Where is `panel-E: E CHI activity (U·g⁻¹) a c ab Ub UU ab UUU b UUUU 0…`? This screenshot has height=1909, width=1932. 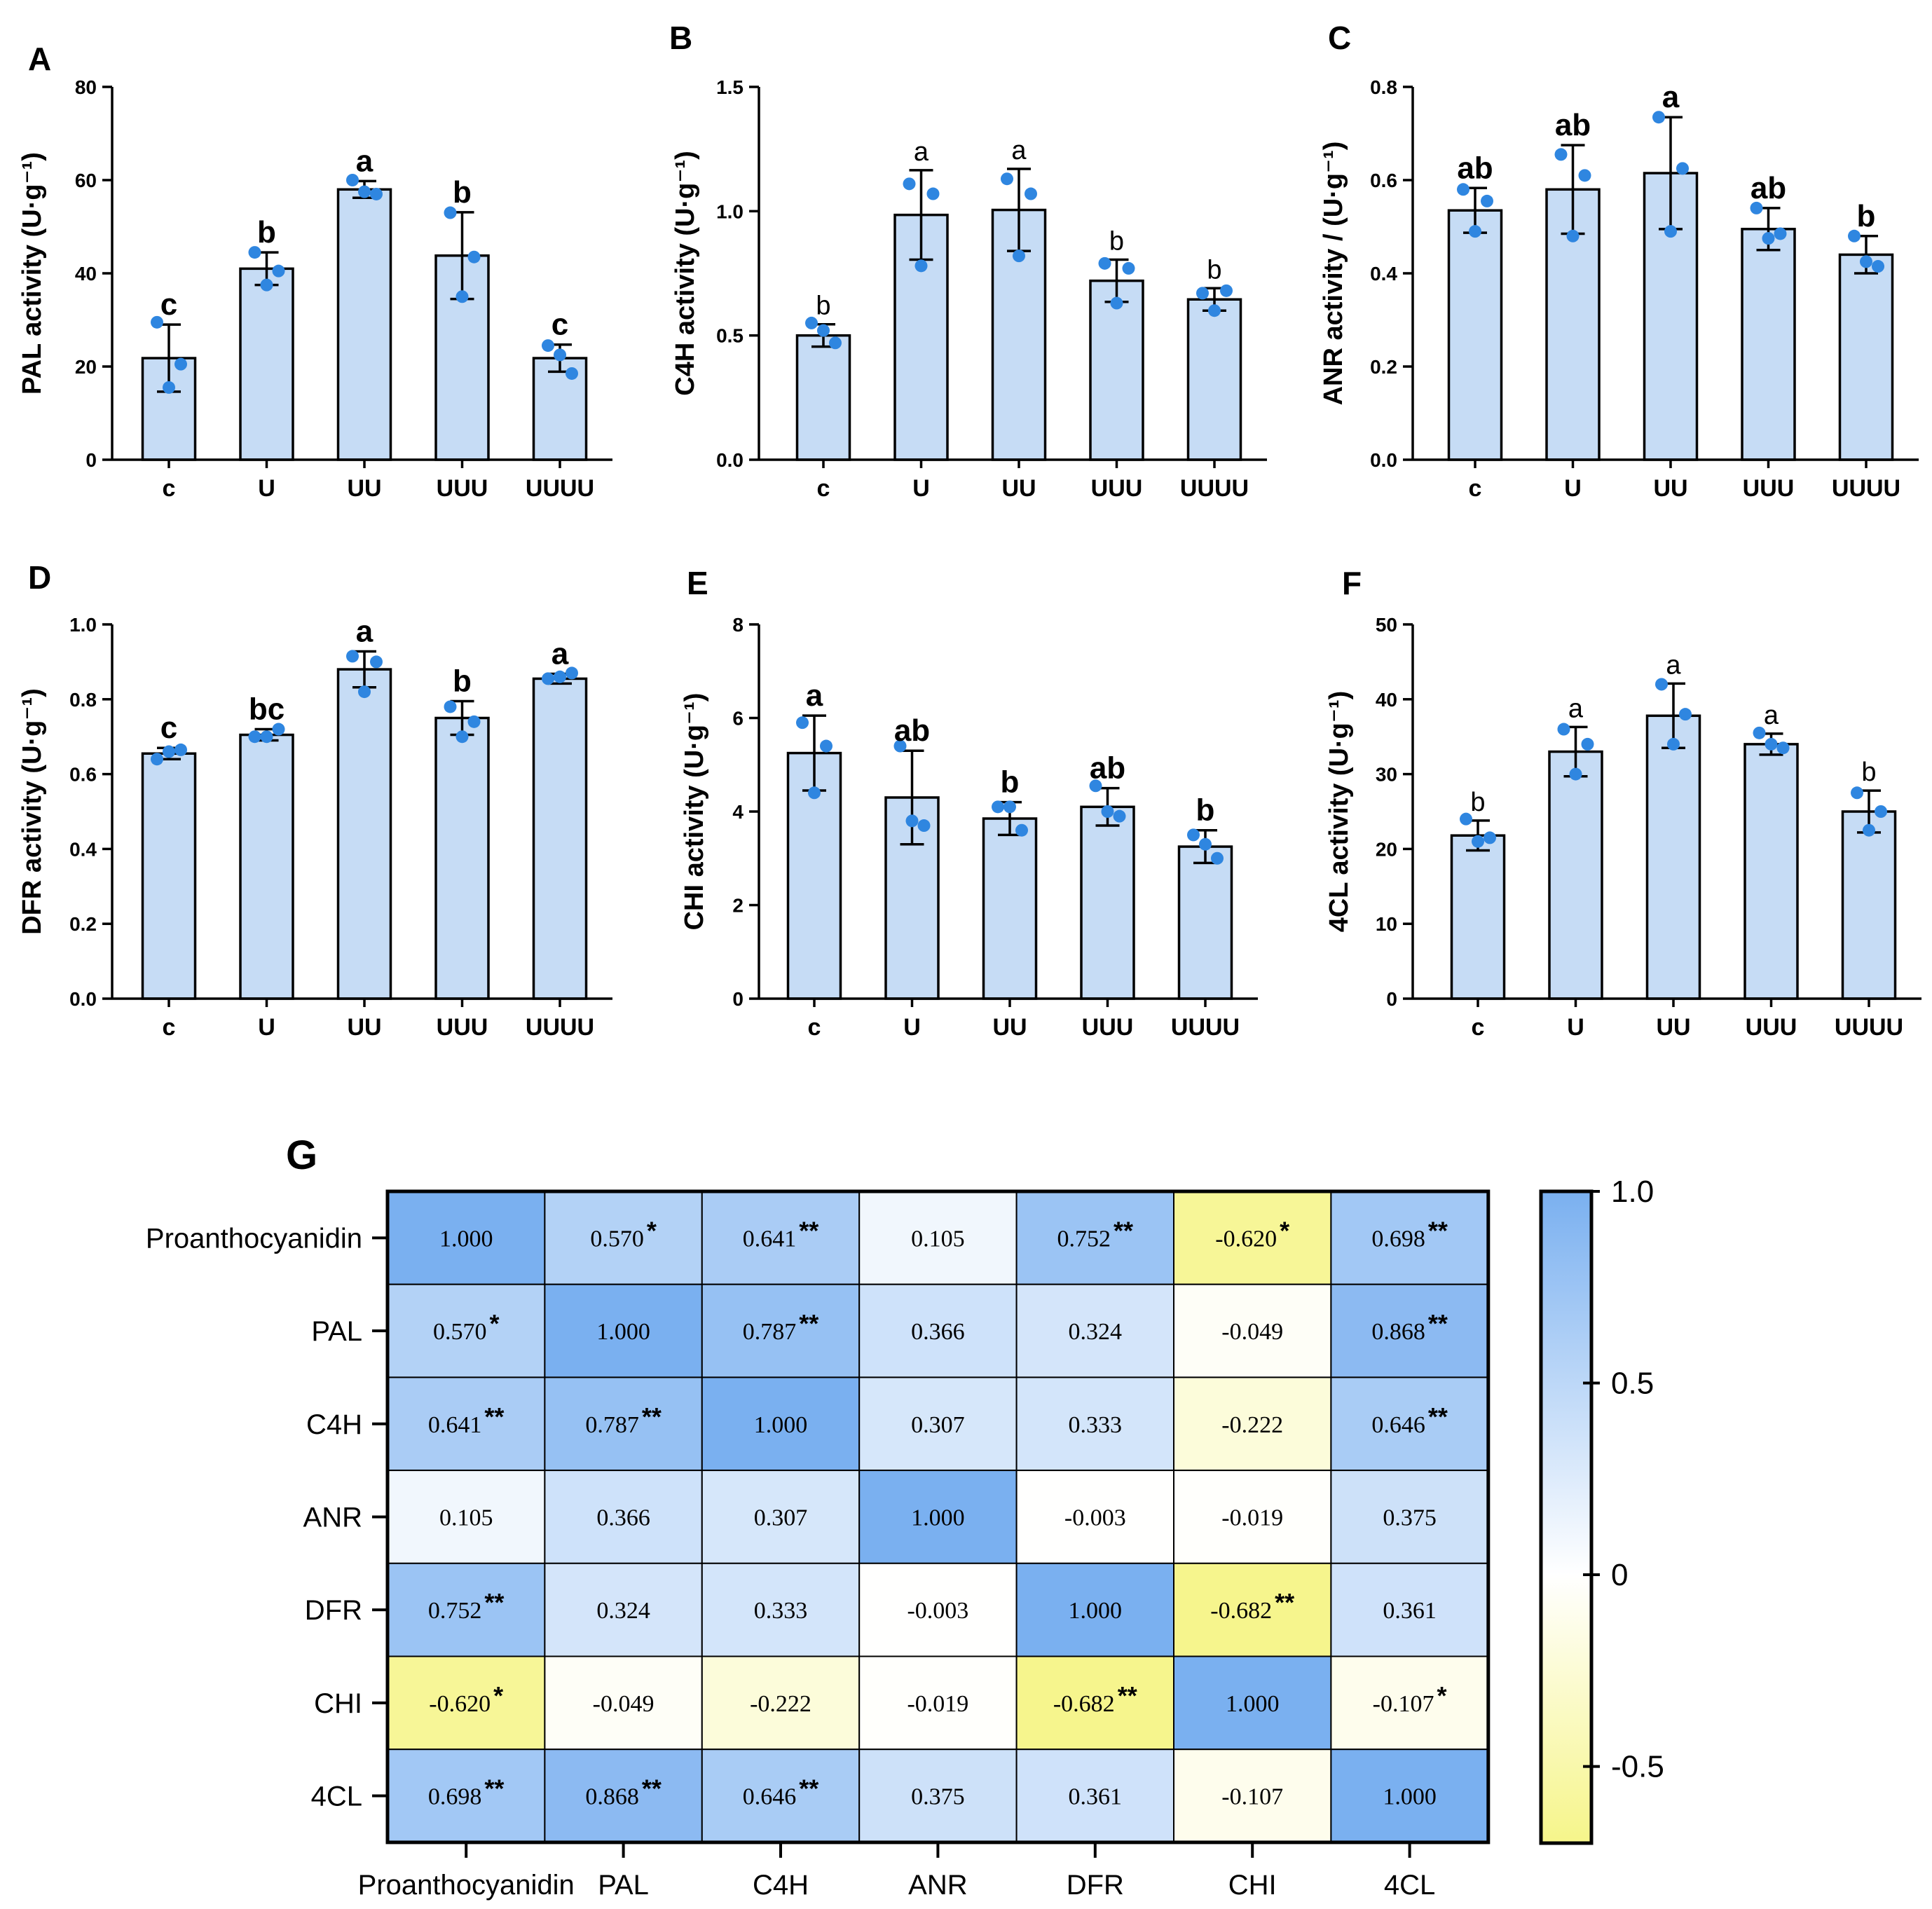
panel-E: E CHI activity (U·g⁻¹) a c ab Ub UU ab UUU b UUUU 0… is located at coordinates (969, 803).